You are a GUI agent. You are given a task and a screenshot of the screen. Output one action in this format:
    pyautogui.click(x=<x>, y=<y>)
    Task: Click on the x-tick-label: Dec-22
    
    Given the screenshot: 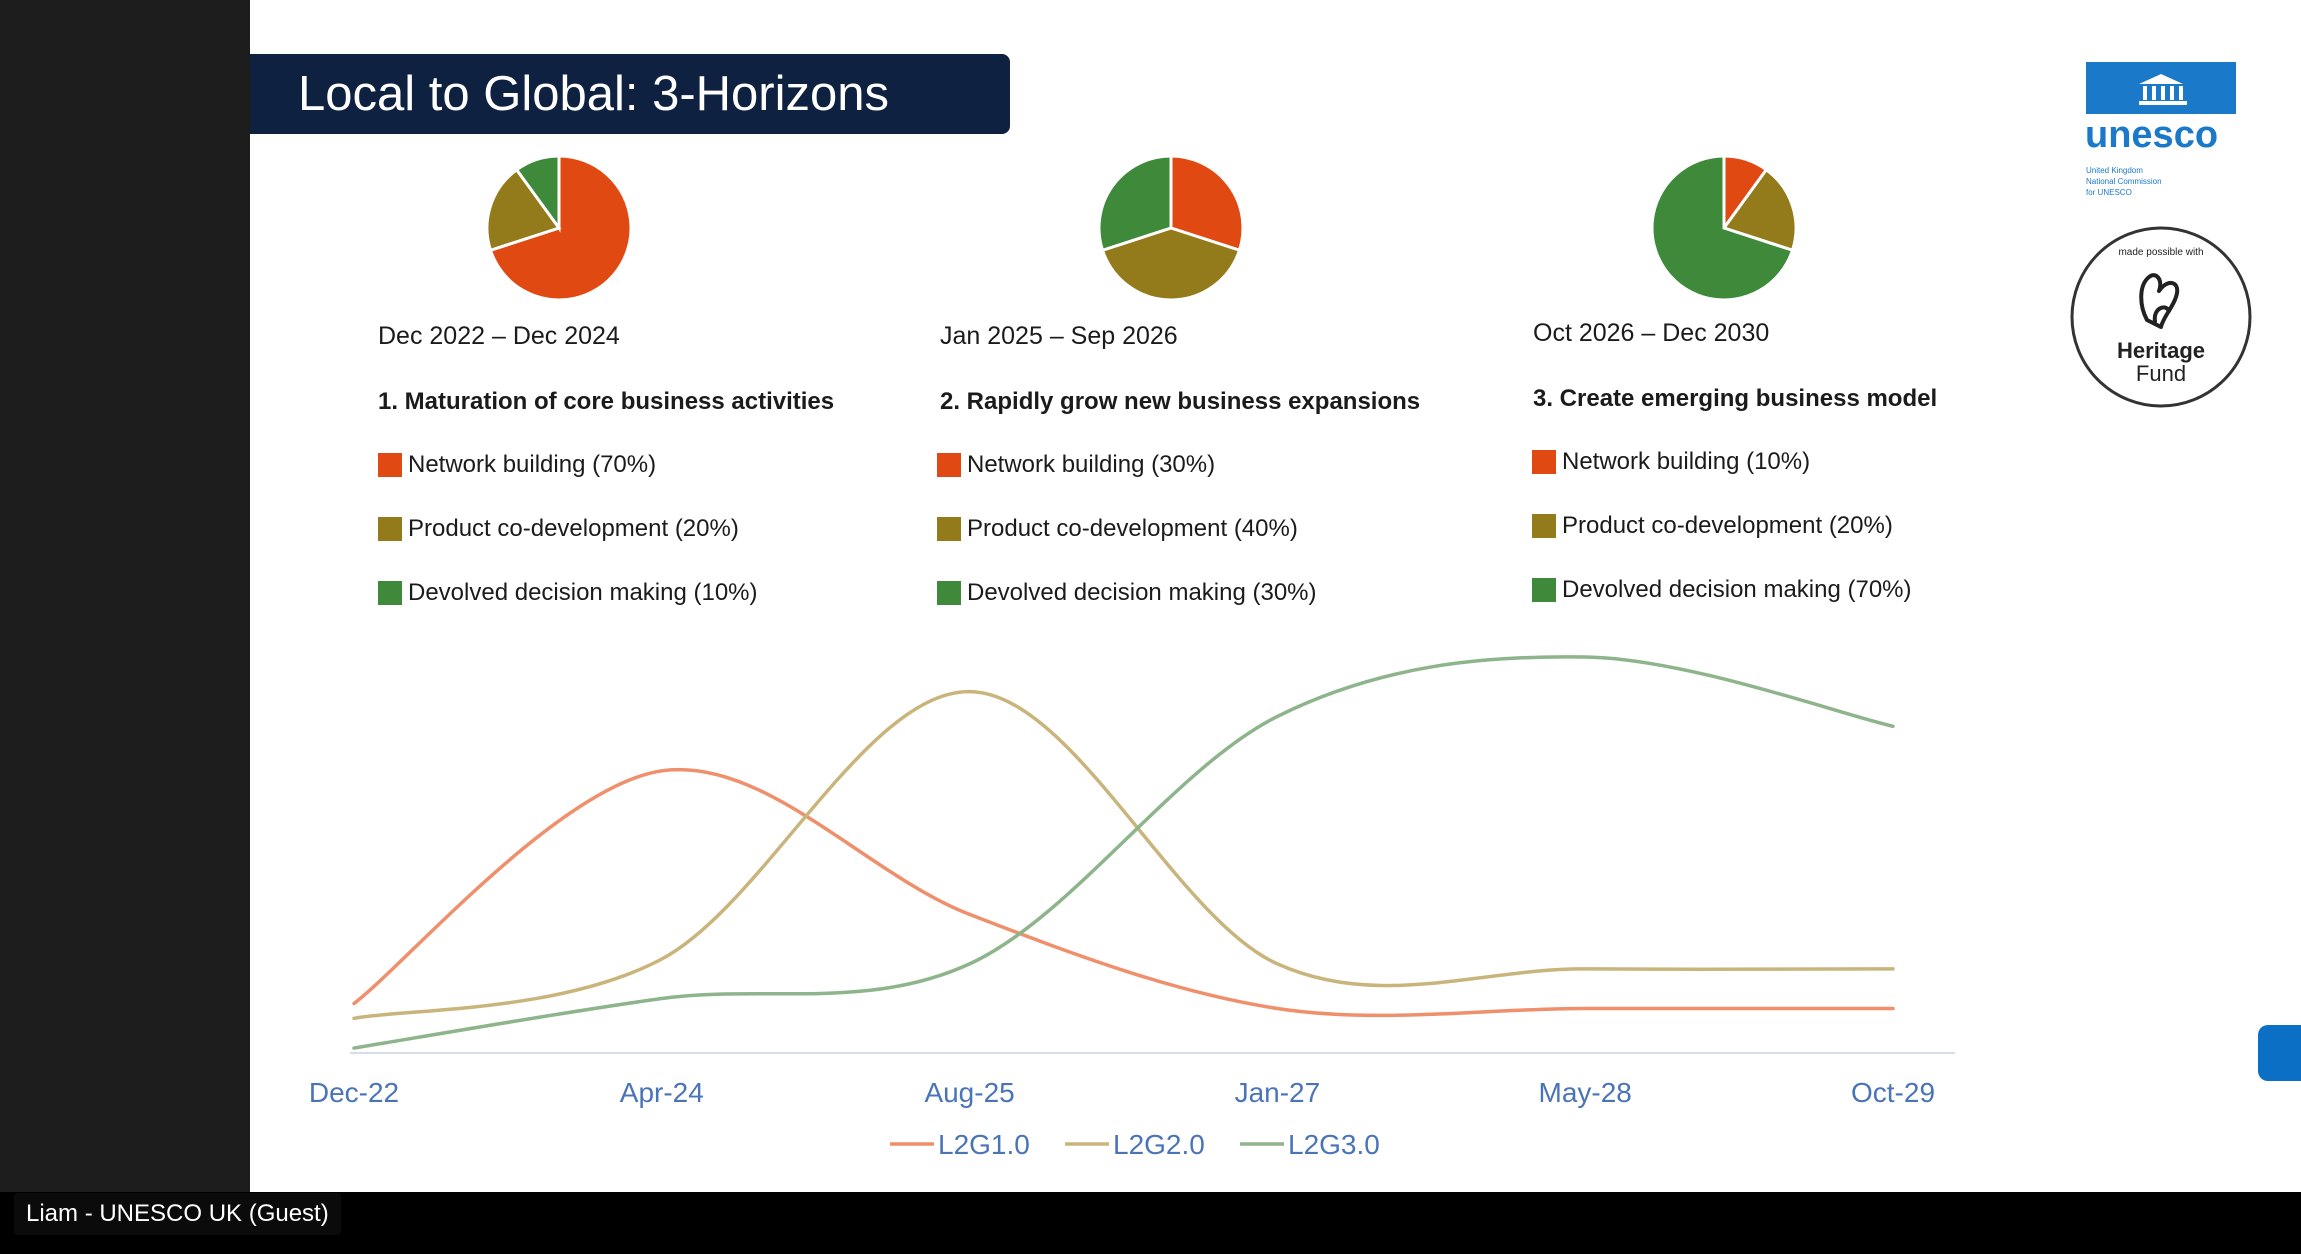 What is the action you would take?
    pyautogui.click(x=354, y=1092)
    